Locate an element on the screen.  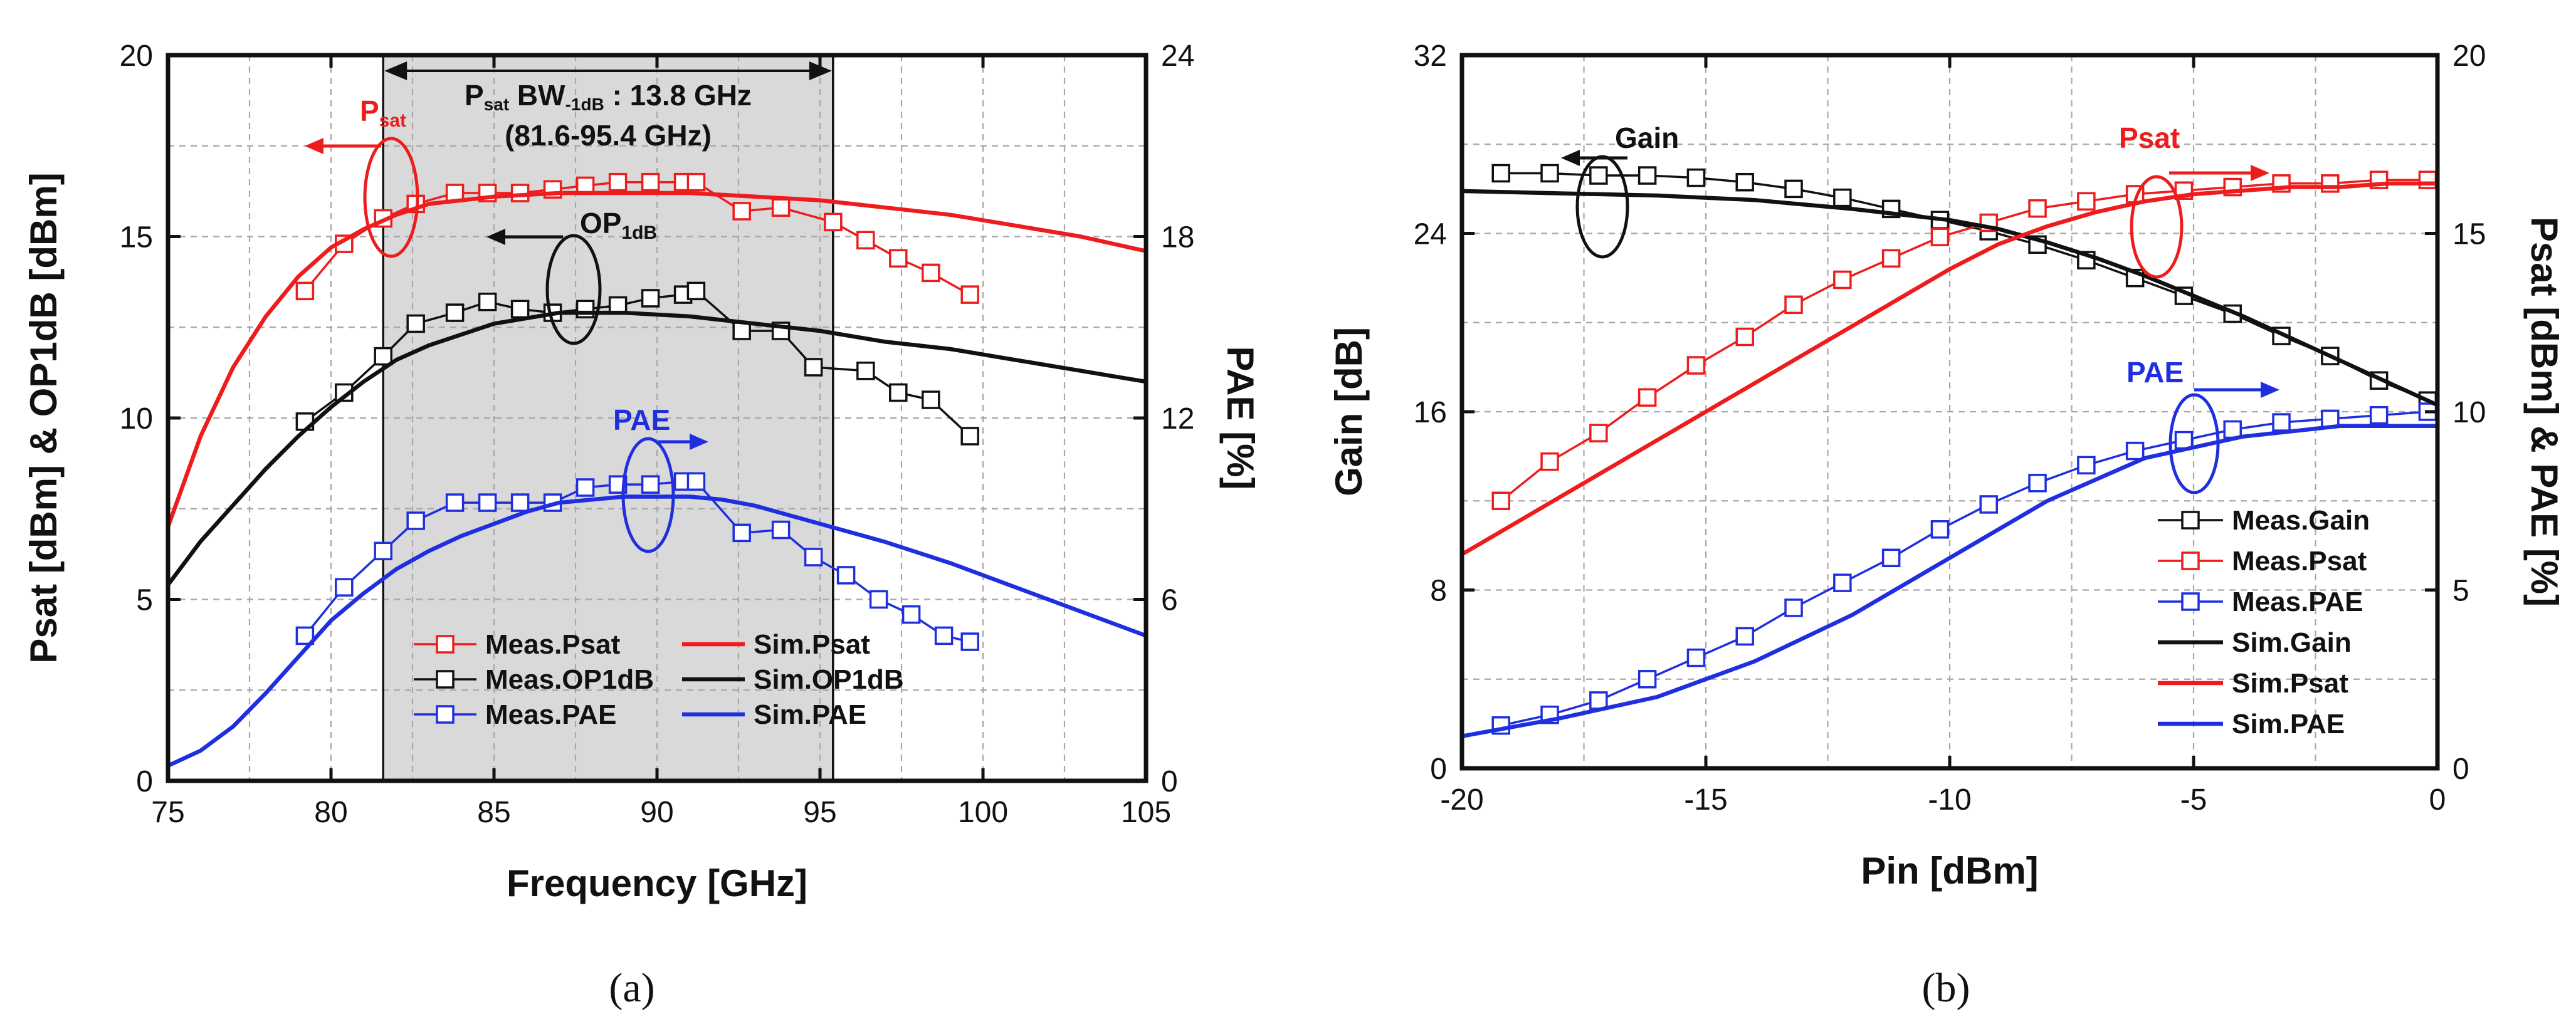
x-tick-label: 105 is located at coordinates (1146, 812).